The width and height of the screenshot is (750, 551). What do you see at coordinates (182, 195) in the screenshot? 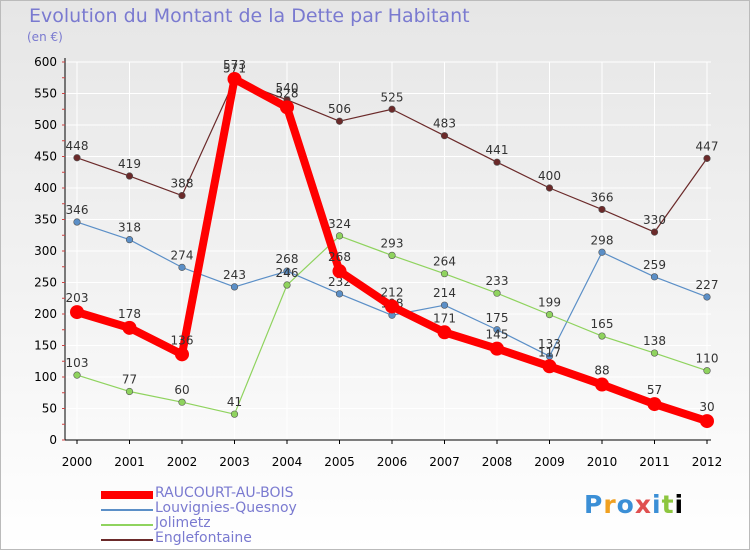
I see `data-point-englefontaine-2002` at bounding box center [182, 195].